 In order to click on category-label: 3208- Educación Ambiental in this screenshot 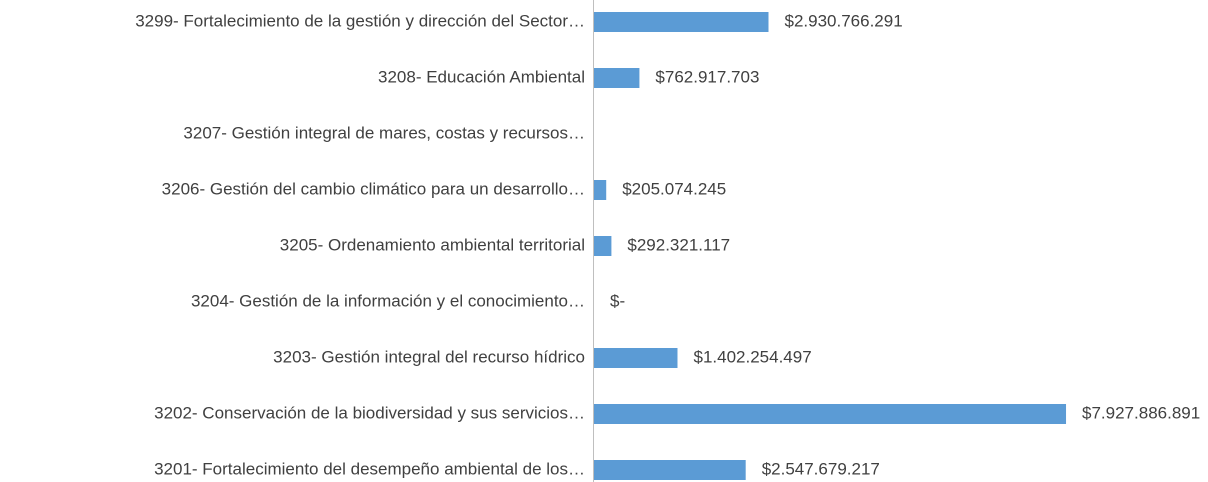, I will do `click(481, 76)`.